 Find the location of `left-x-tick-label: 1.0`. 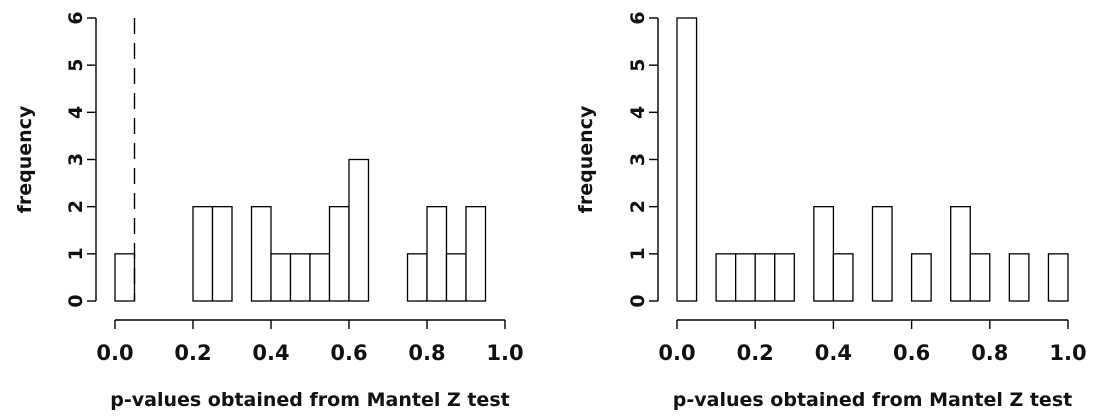

left-x-tick-label: 1.0 is located at coordinates (504, 353).